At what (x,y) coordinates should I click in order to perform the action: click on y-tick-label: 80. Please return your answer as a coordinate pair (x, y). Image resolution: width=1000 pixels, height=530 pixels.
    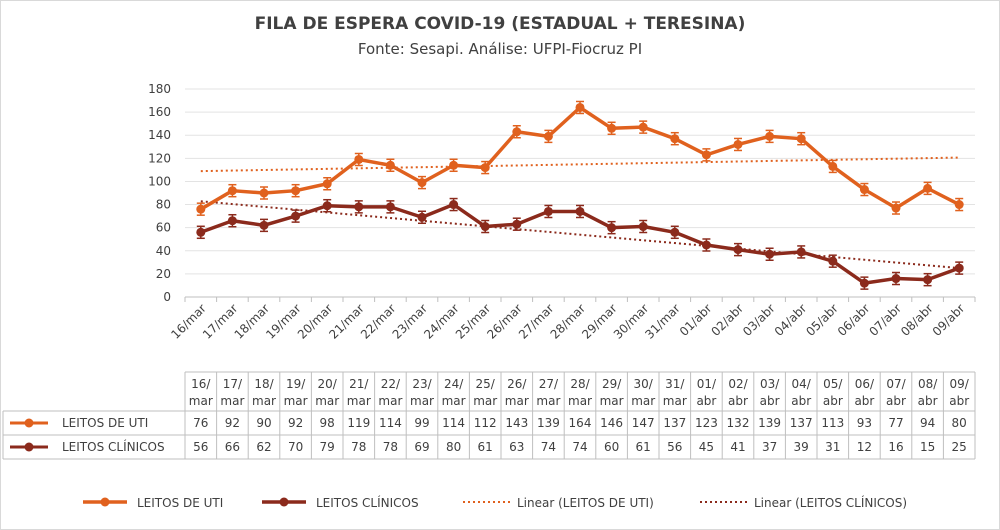
    Looking at the image, I should click on (163, 205).